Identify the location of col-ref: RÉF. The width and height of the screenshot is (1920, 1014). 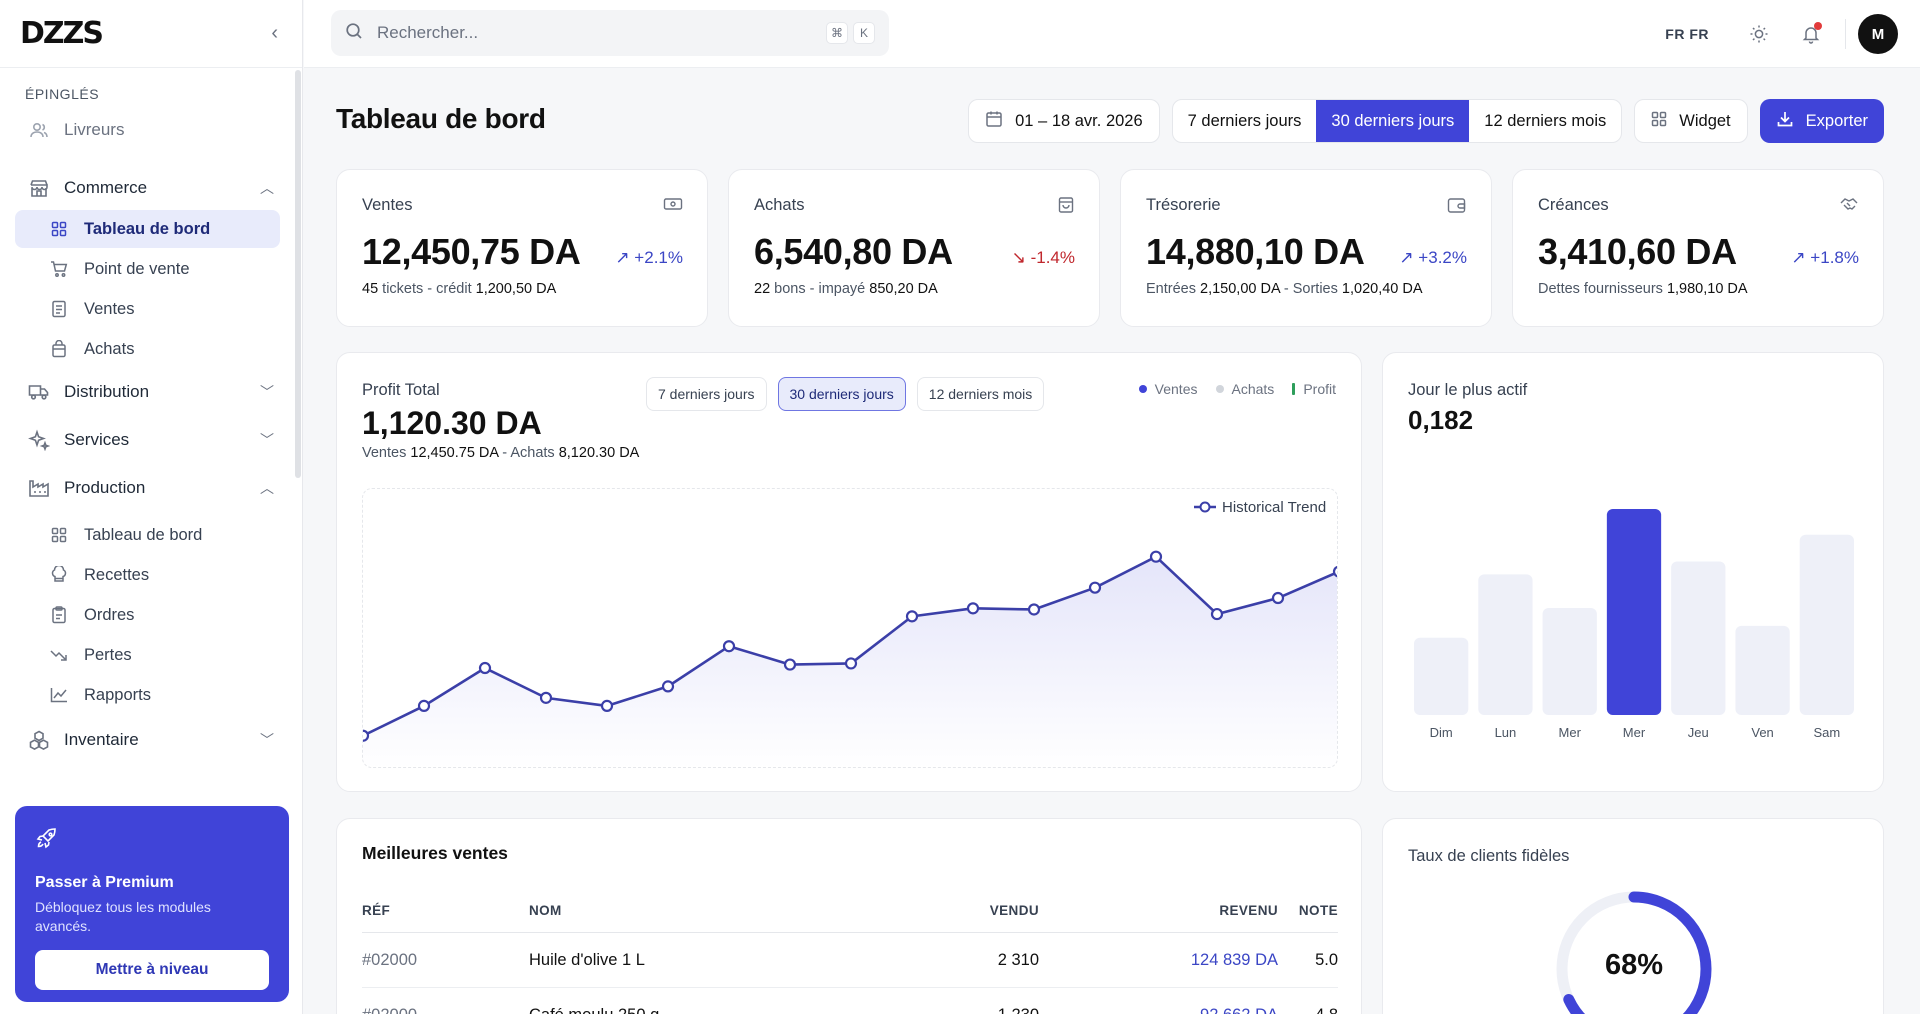
(376, 910).